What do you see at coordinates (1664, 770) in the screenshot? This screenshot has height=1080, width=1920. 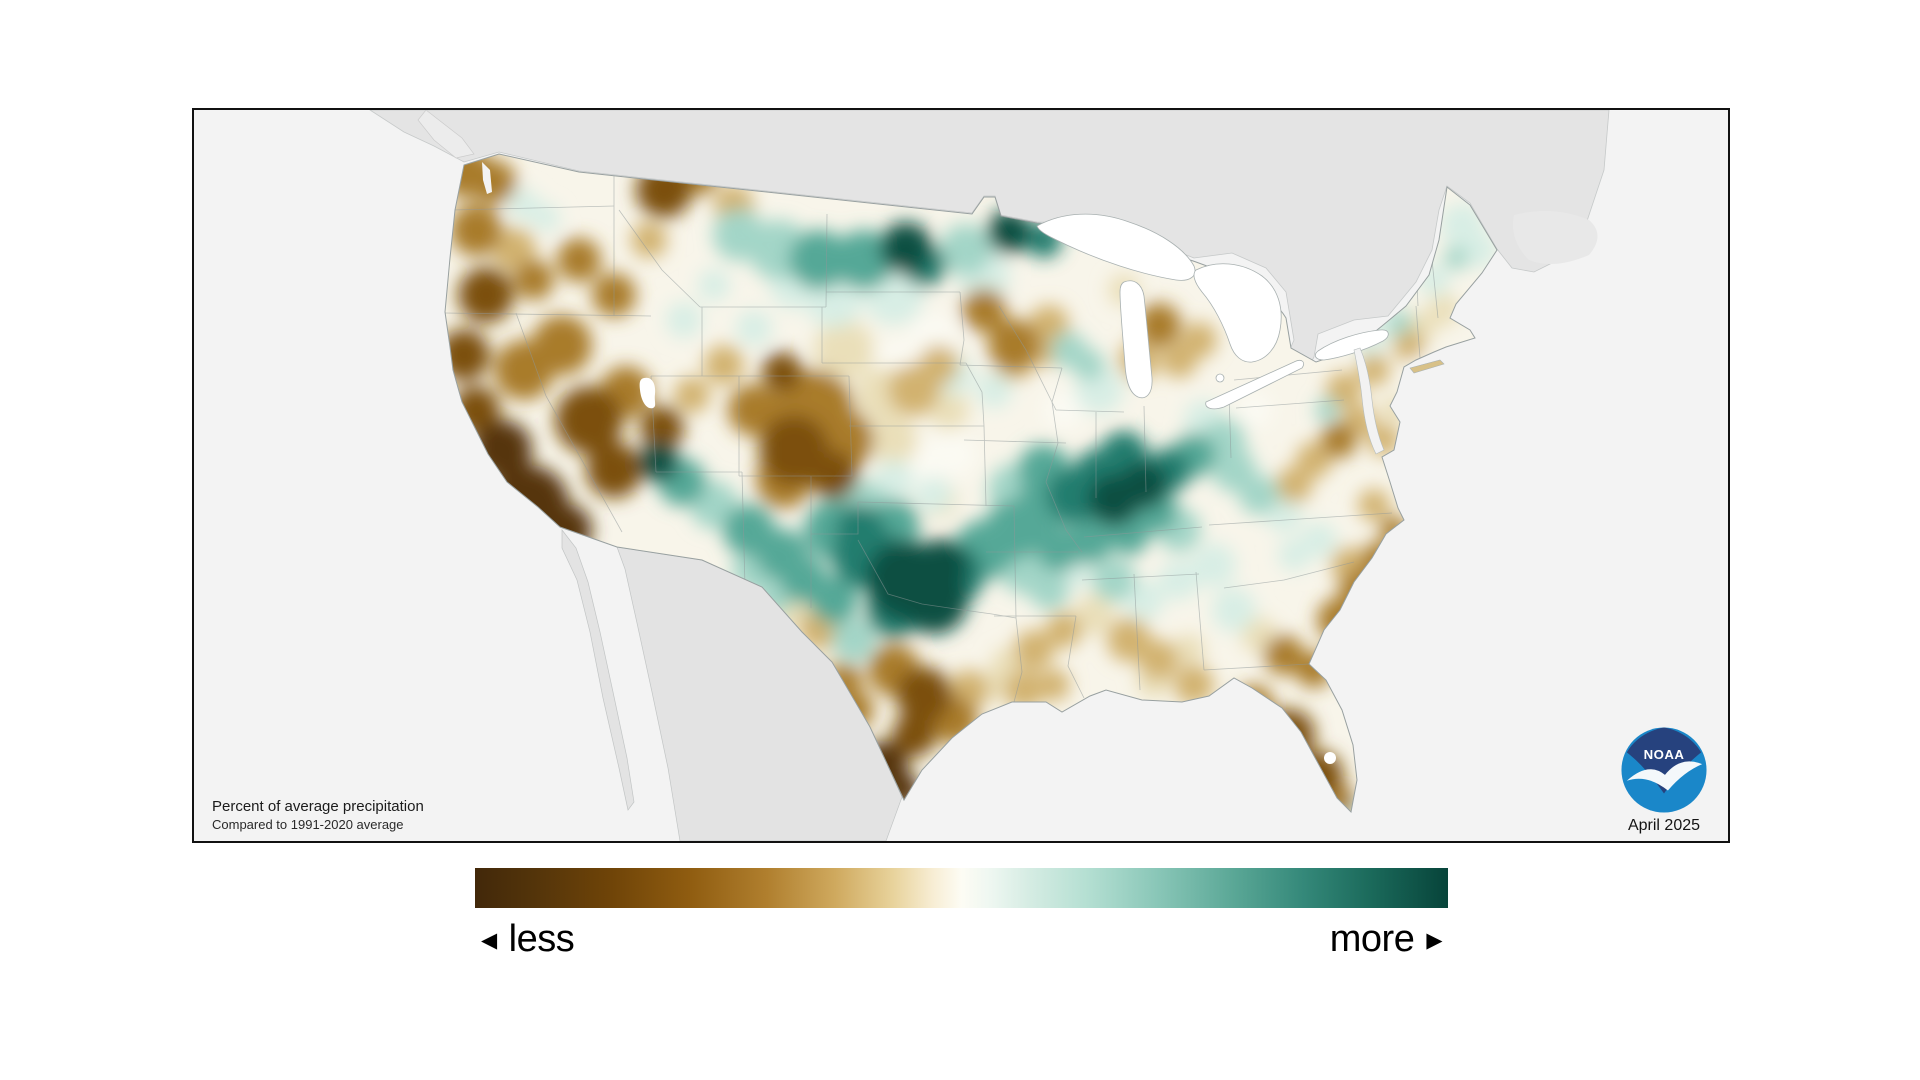 I see `noaa-logo: NOAA` at bounding box center [1664, 770].